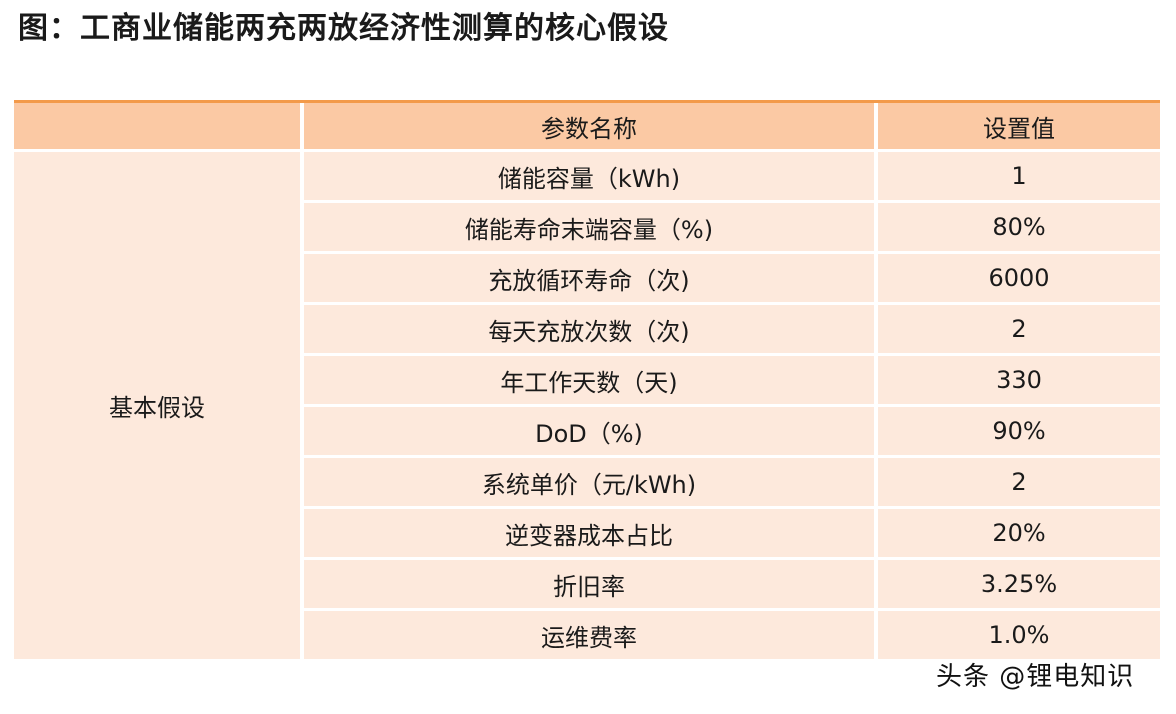 The width and height of the screenshot is (1176, 714). What do you see at coordinates (1019, 278) in the screenshot?
I see `param-value: 6000` at bounding box center [1019, 278].